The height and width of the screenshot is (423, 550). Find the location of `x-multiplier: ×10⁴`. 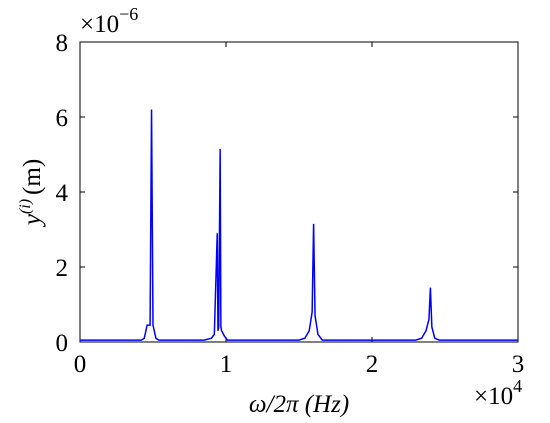

x-multiplier: ×10⁴ is located at coordinates (498, 393).